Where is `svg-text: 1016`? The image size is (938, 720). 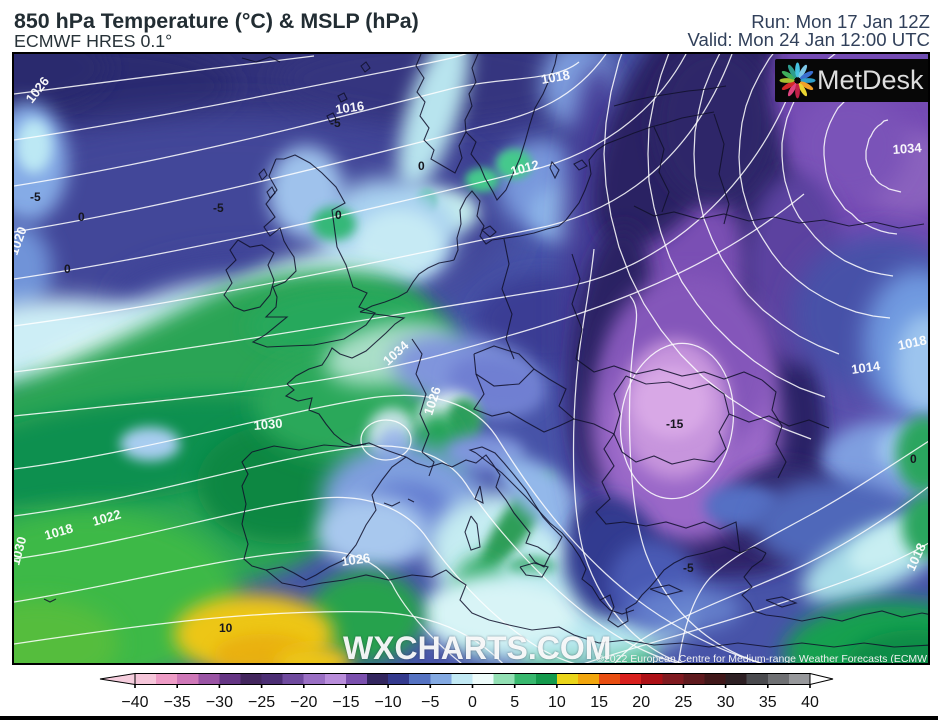
svg-text: 1016 is located at coordinates (349, 107).